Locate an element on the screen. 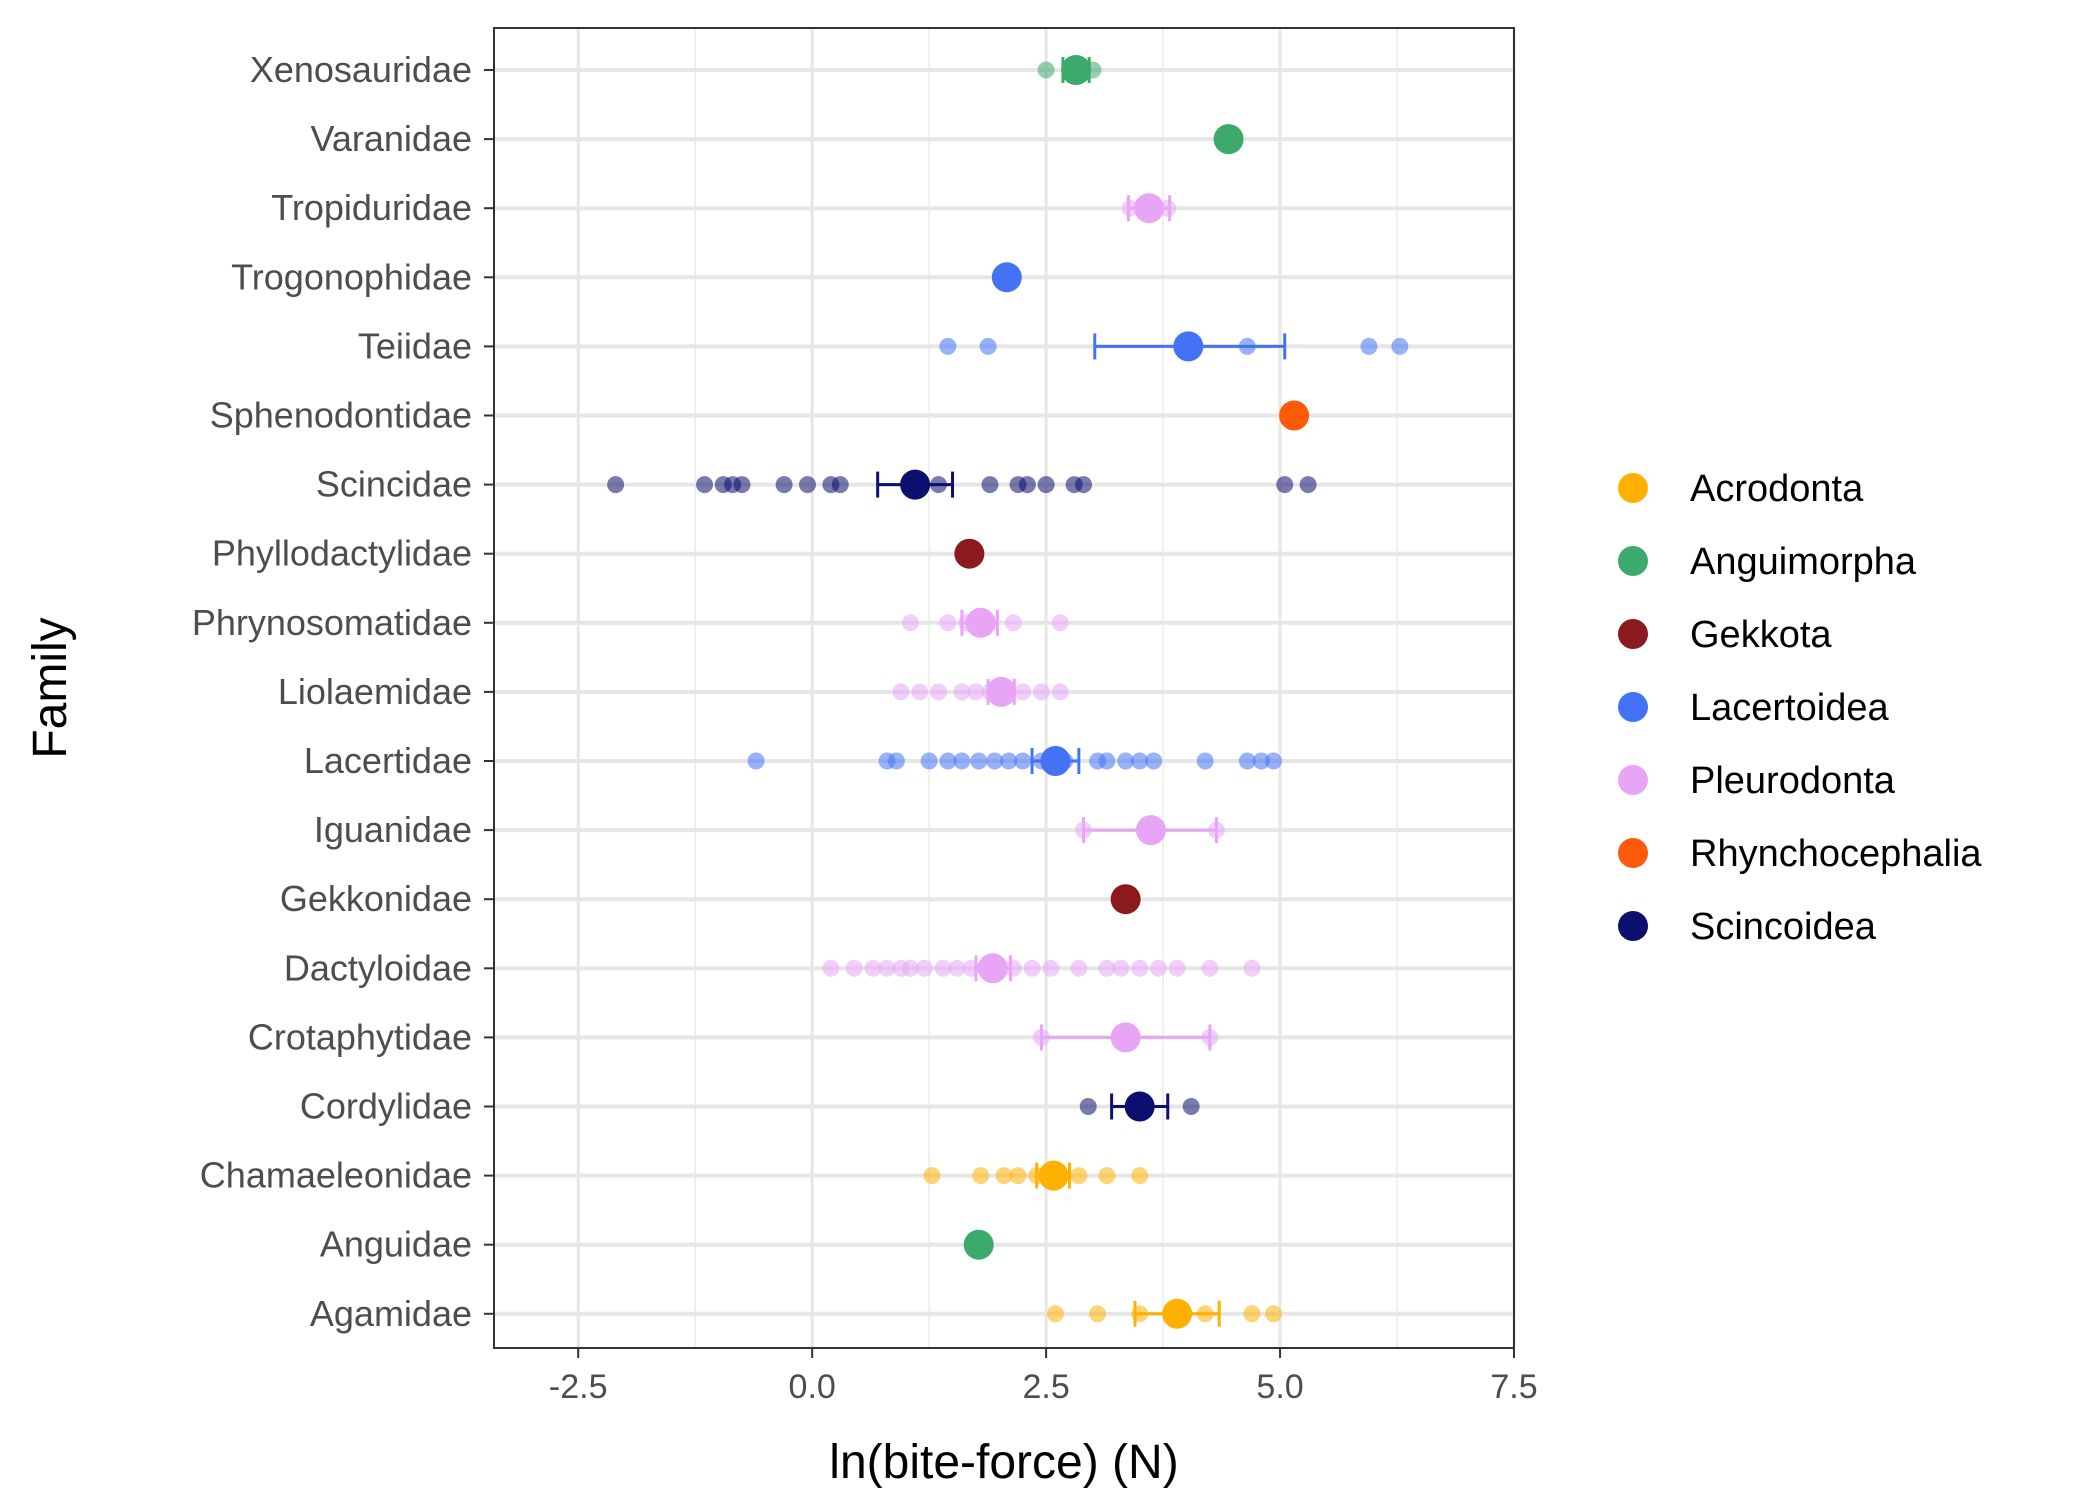 The image size is (2100, 1500). y-tick-label: Phyllodactylidae is located at coordinates (342, 553).